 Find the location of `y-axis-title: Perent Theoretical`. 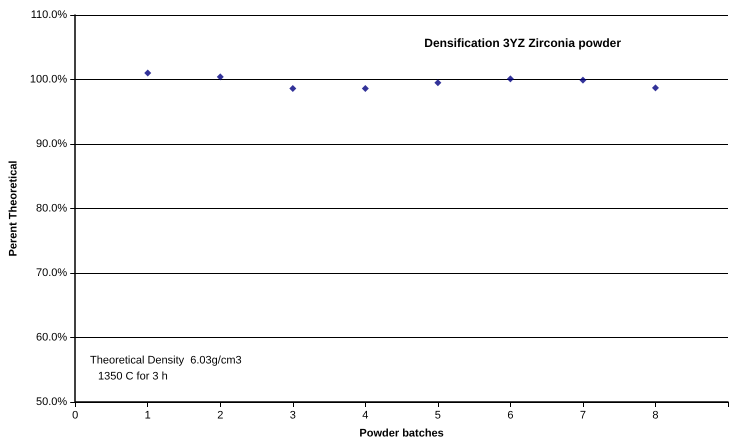

y-axis-title: Perent Theoretical is located at coordinates (14, 208).